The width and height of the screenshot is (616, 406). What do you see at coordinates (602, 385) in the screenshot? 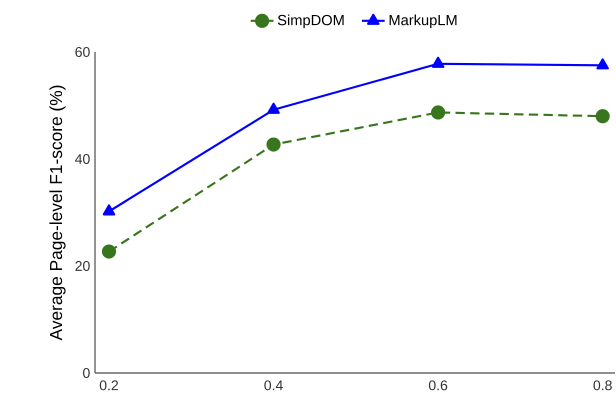
I see `x-tick-label: 0.8` at bounding box center [602, 385].